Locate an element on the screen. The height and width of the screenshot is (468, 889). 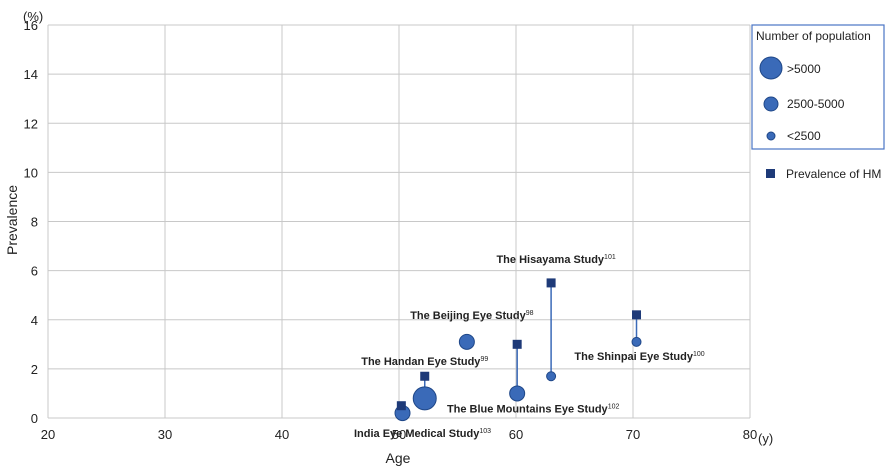
legend-size-small: <2500 is located at coordinates (804, 136).